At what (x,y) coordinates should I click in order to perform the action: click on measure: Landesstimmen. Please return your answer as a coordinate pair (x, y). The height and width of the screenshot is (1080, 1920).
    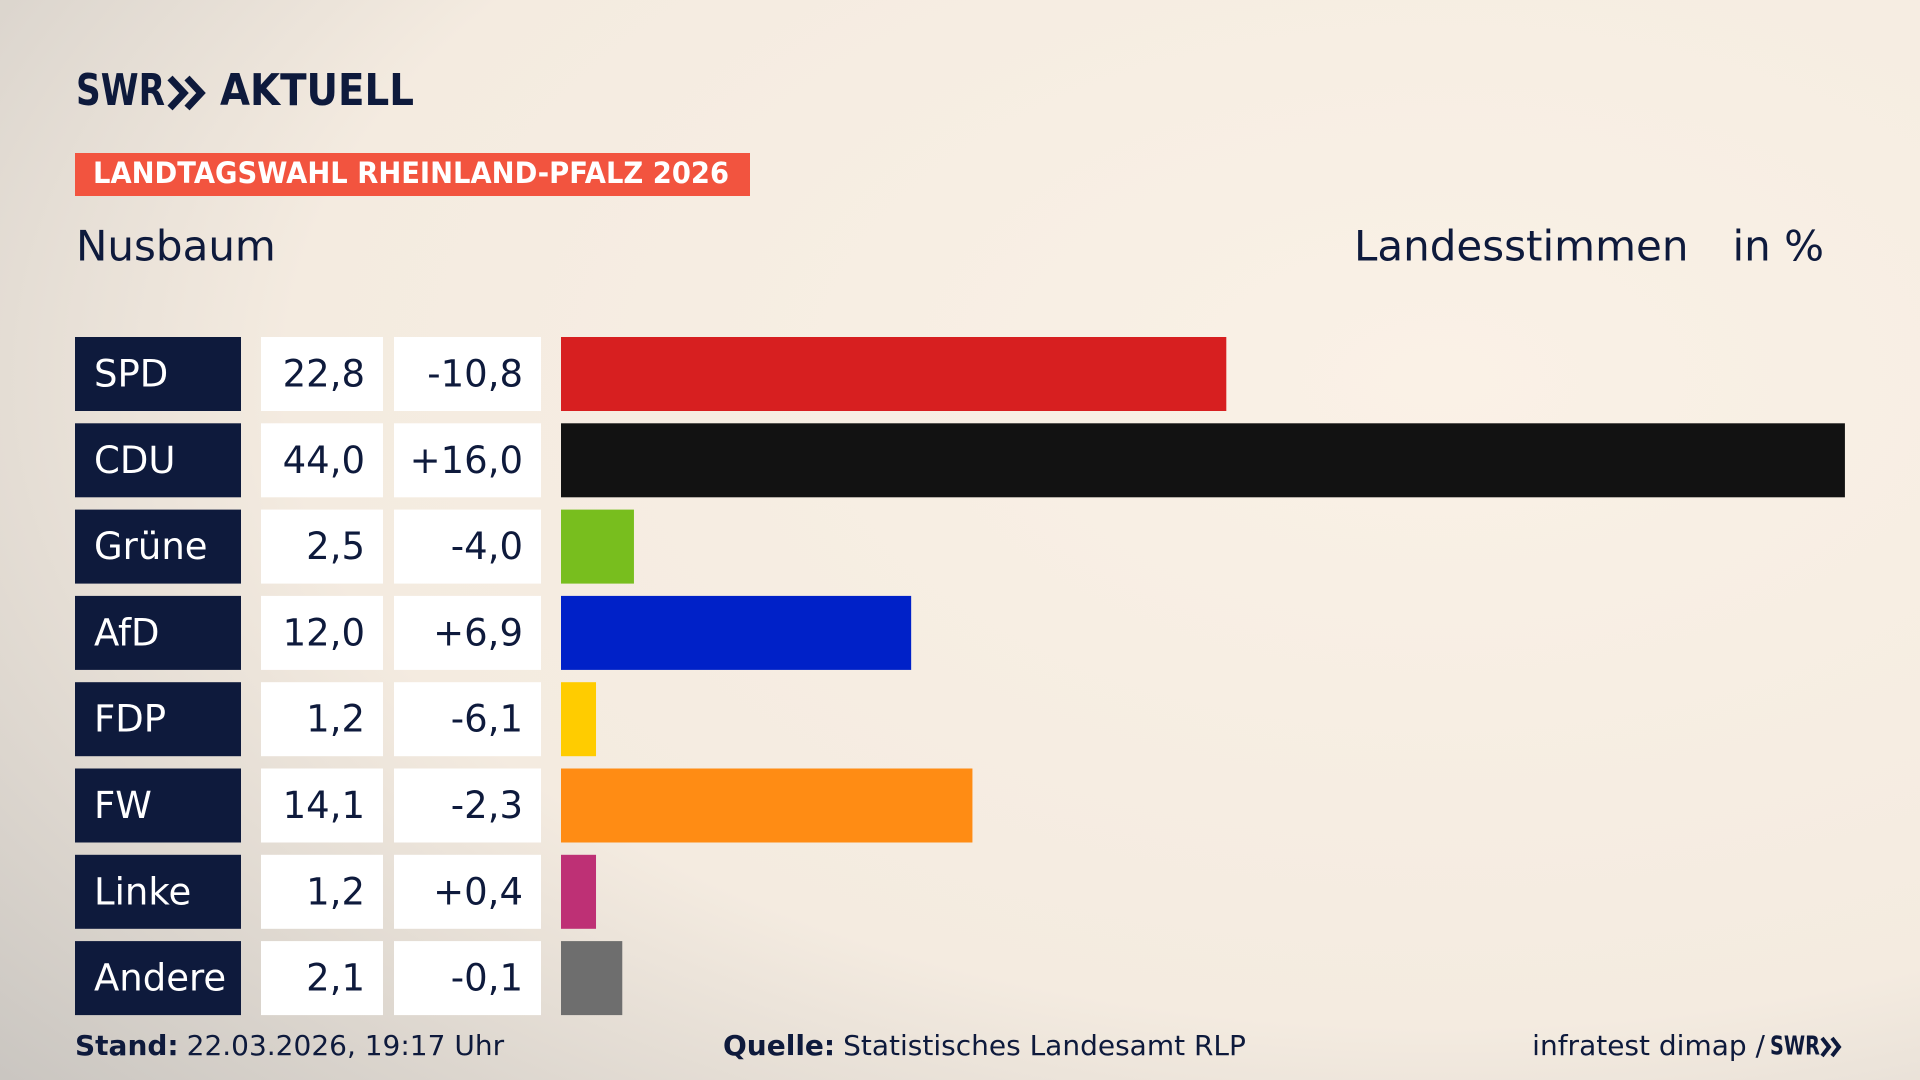
    Looking at the image, I should click on (1521, 246).